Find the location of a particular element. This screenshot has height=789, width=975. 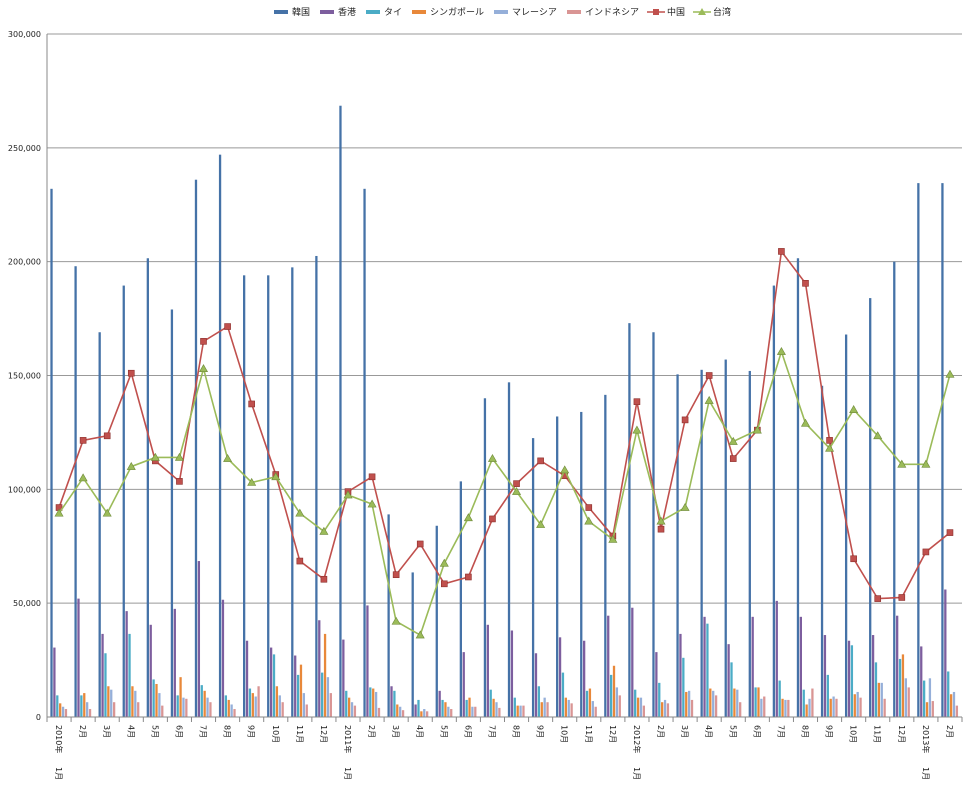

y-tick-label: 200,000 is located at coordinates (24, 262).